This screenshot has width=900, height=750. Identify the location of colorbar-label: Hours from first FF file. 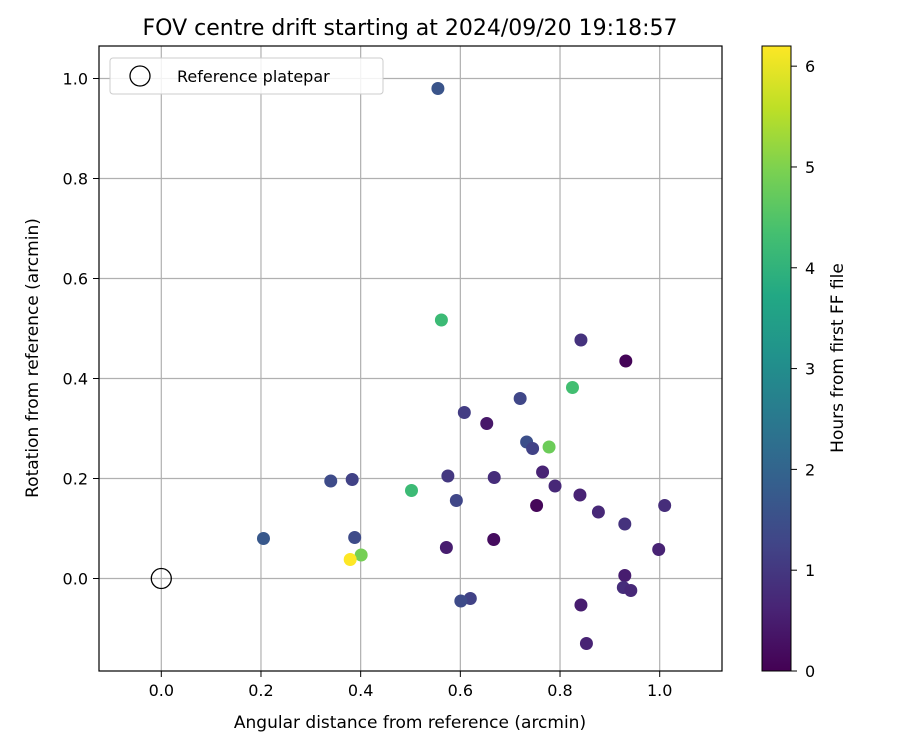
(838, 358).